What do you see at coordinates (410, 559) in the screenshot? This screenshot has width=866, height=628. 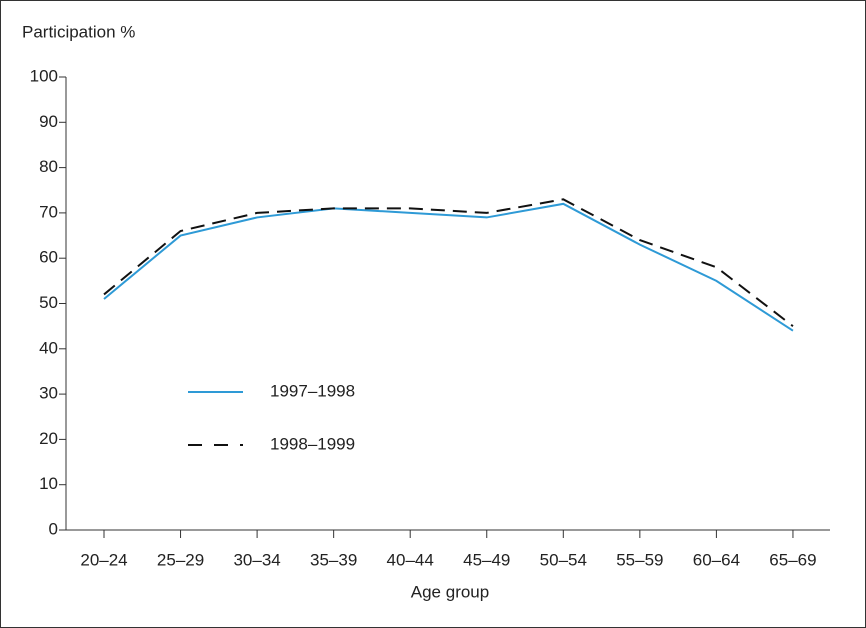 I see `x-tick-label: 40–44` at bounding box center [410, 559].